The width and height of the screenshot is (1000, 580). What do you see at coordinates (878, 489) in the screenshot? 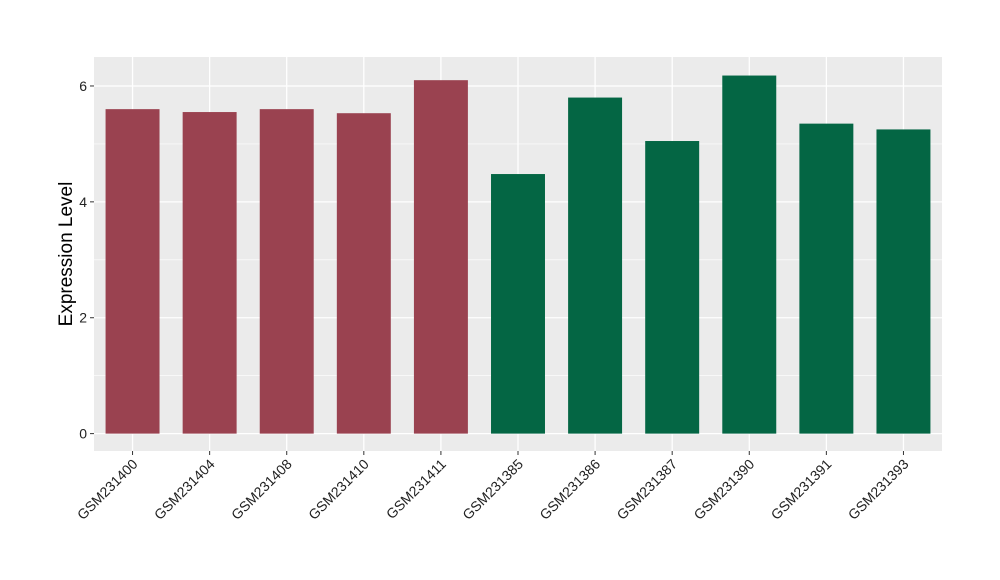
I see `x-tick-label: GSM231393` at bounding box center [878, 489].